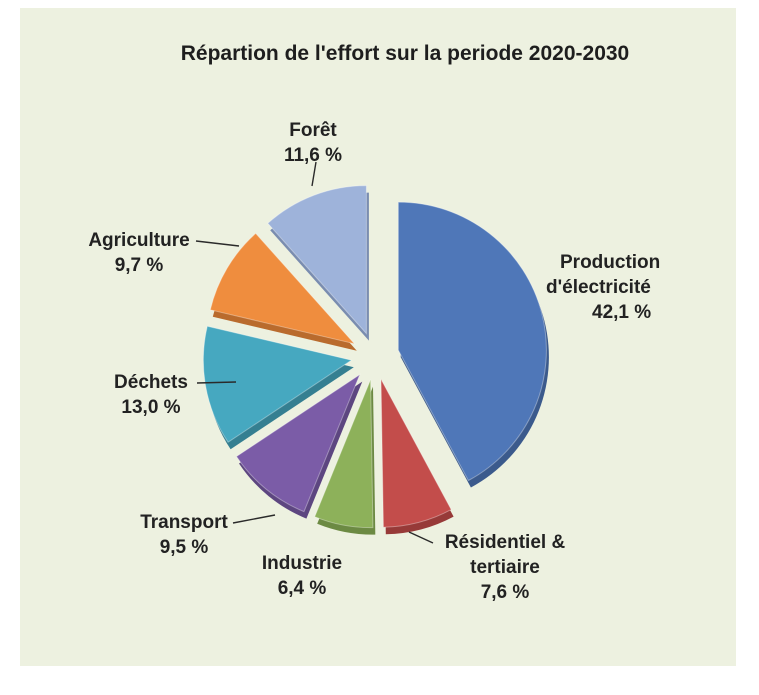  I want to click on slice-value-label-production-d-electricite: 42,1 %, so click(621, 312).